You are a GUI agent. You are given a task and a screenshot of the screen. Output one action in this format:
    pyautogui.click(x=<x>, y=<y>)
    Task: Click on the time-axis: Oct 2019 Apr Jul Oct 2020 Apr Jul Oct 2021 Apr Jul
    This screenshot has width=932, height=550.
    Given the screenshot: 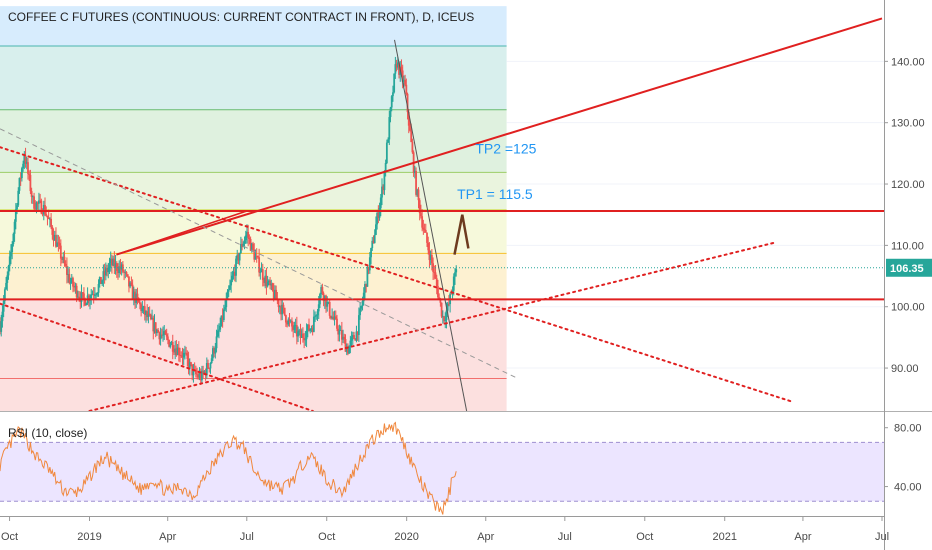 What is the action you would take?
    pyautogui.click(x=445, y=529)
    